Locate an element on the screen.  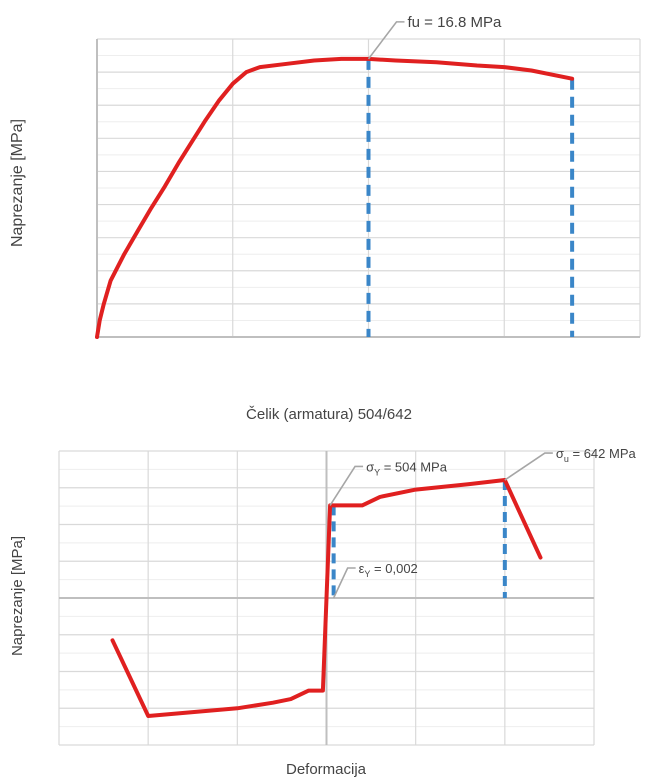
chart2-title: Čelik (armatura) 504/642 is located at coordinates (329, 414).